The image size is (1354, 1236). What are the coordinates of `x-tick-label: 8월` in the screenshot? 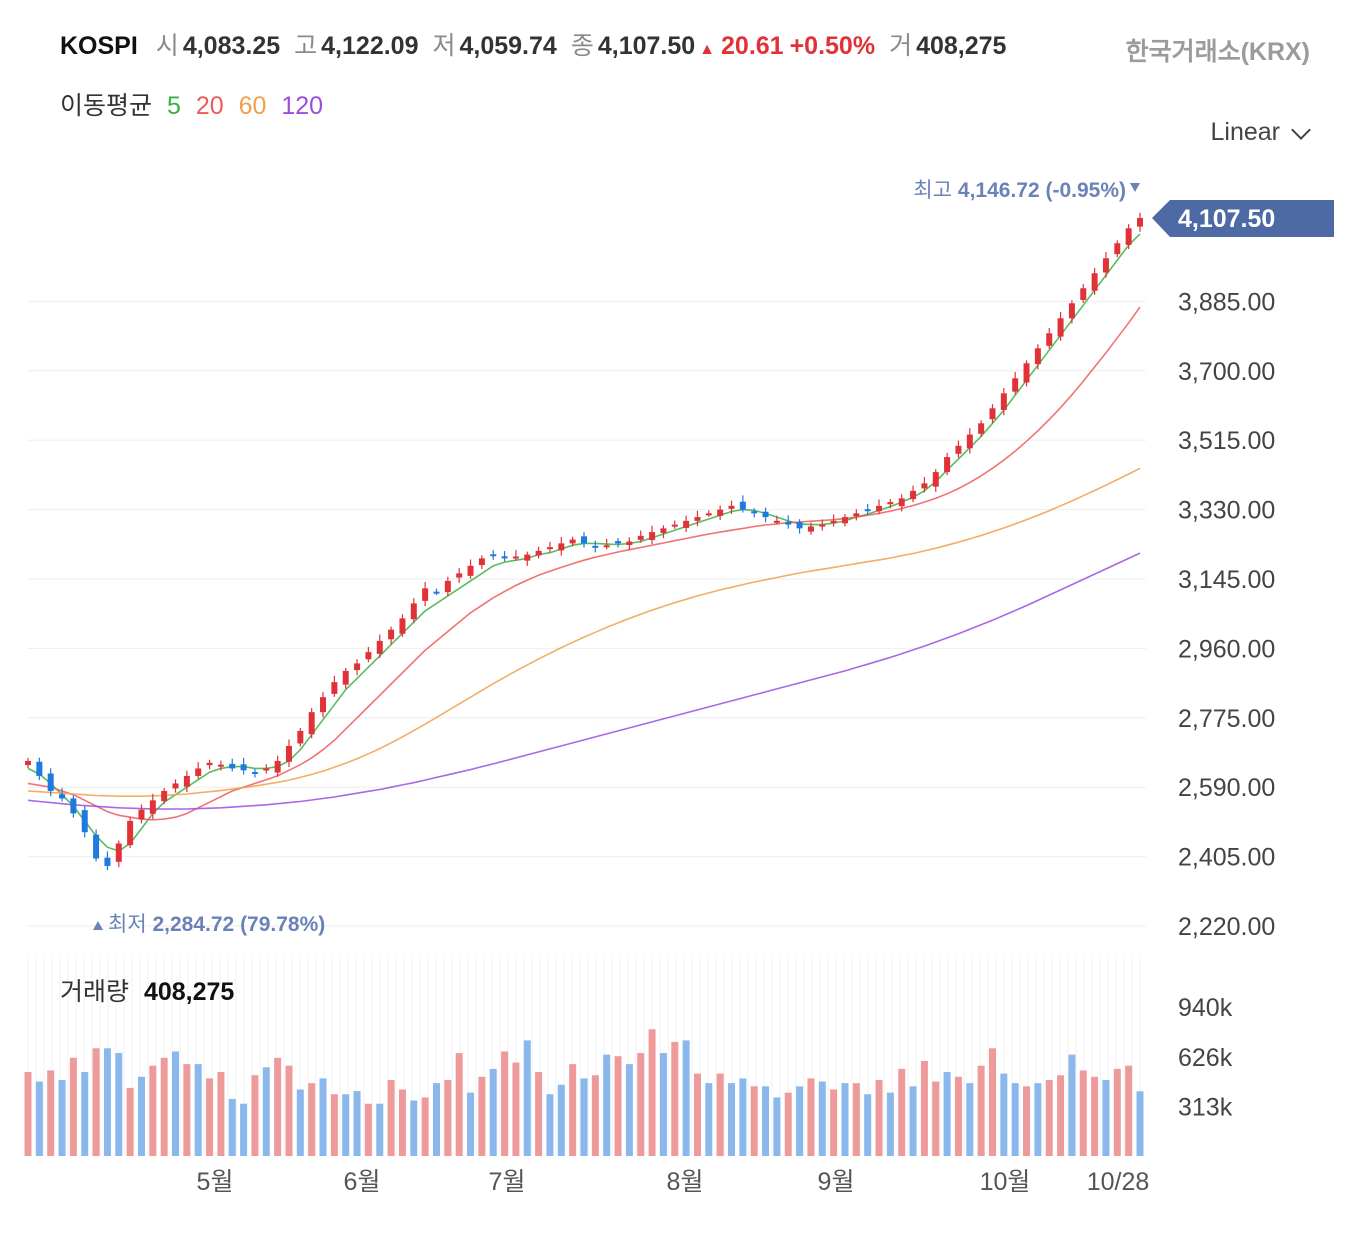 It's located at (685, 1182).